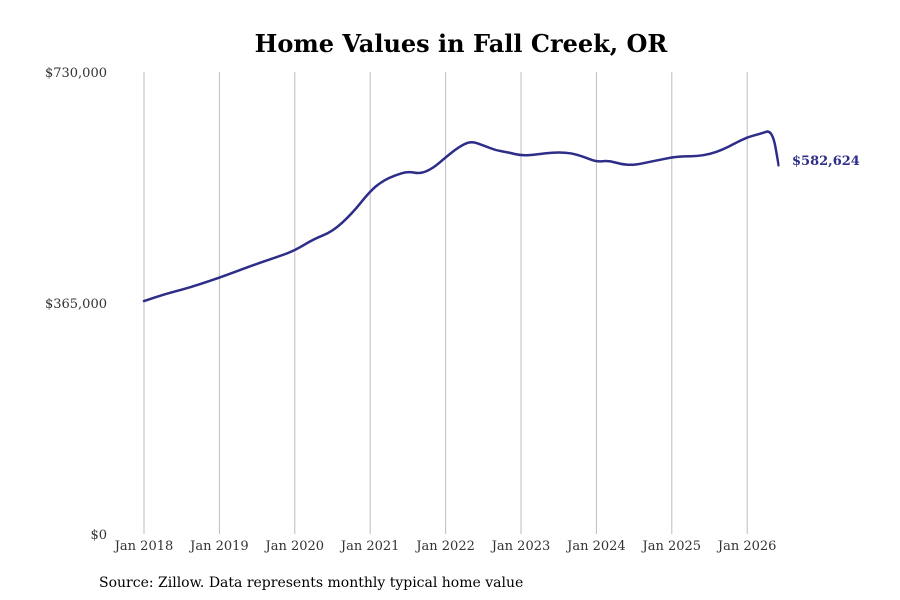  Describe the element at coordinates (520, 546) in the screenshot. I see `x-tick-label: Jan 2023` at that location.